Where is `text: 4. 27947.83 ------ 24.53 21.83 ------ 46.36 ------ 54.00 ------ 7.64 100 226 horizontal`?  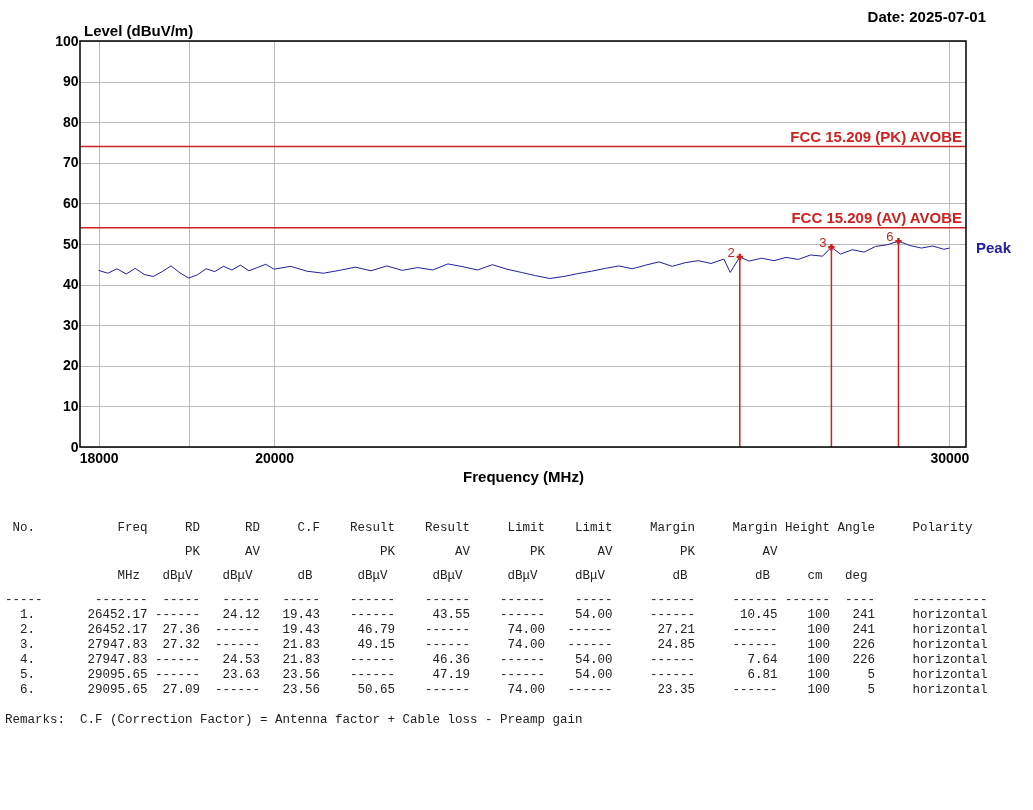 text: 4. 27947.83 ------ 24.53 21.83 ------ 46.36 ------ 54.00 ------ 7.64 100 226 horizontal is located at coordinates (504, 660).